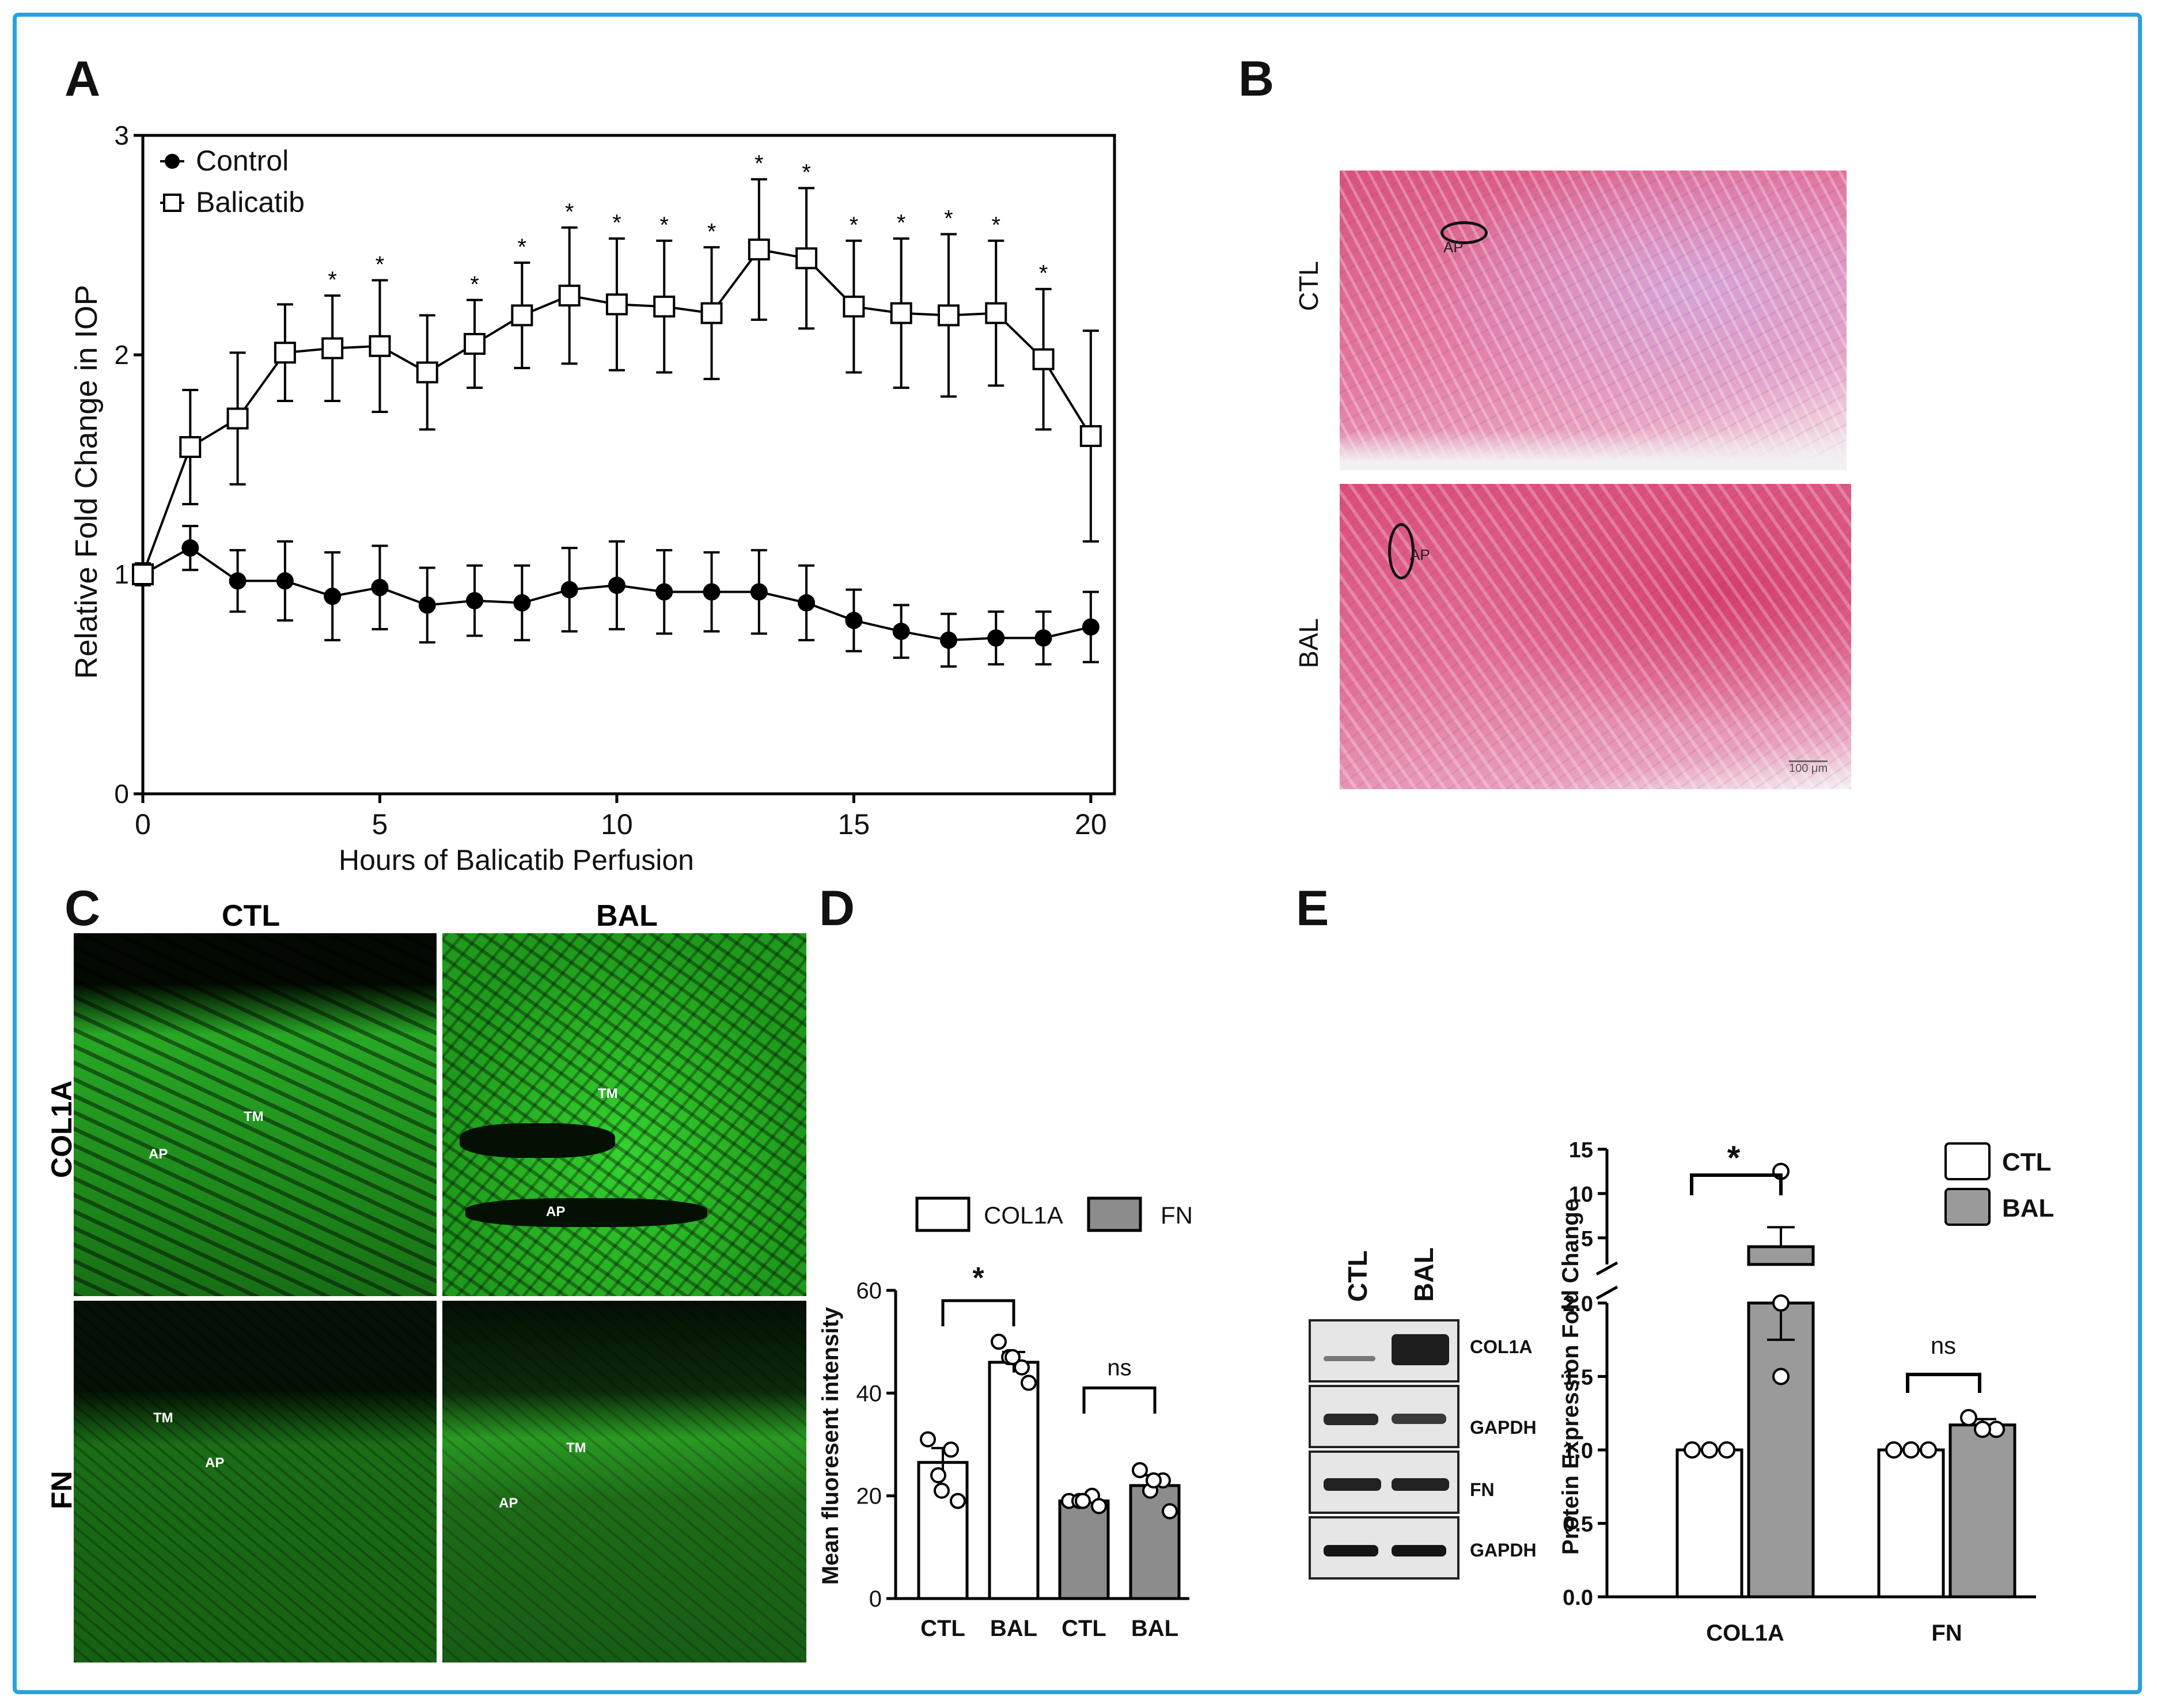  I want to click on if-image-col1a-bal: TM AP, so click(624, 1114).